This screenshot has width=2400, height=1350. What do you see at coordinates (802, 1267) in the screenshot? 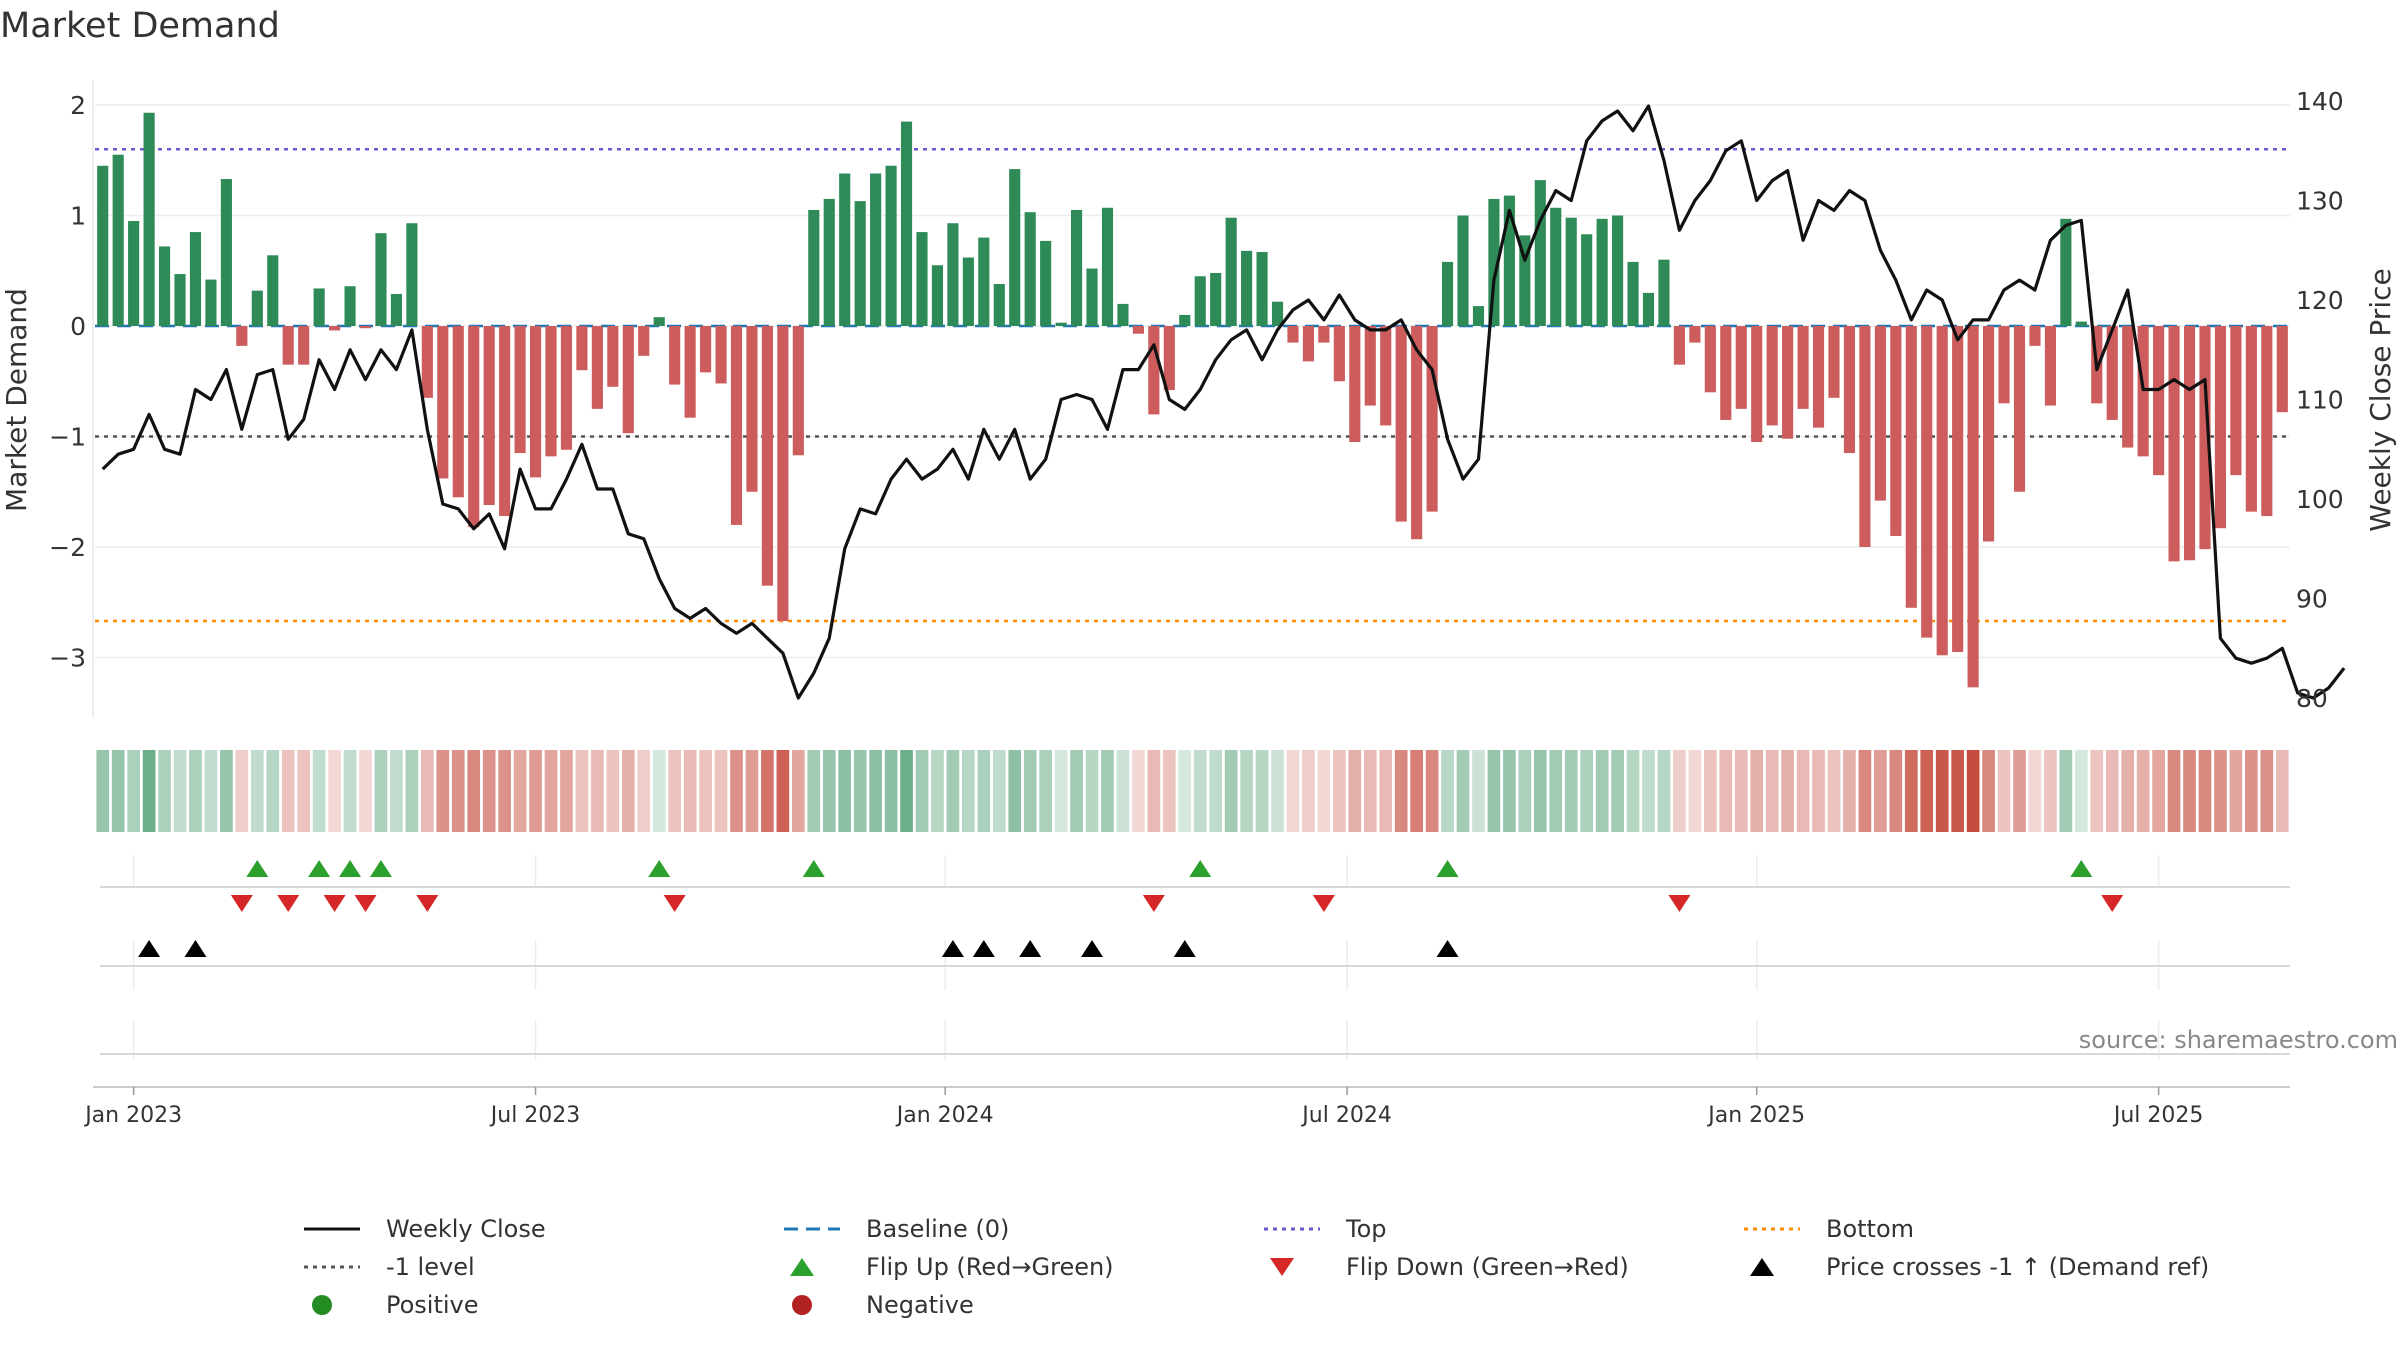
I see `triangle-up-icon` at bounding box center [802, 1267].